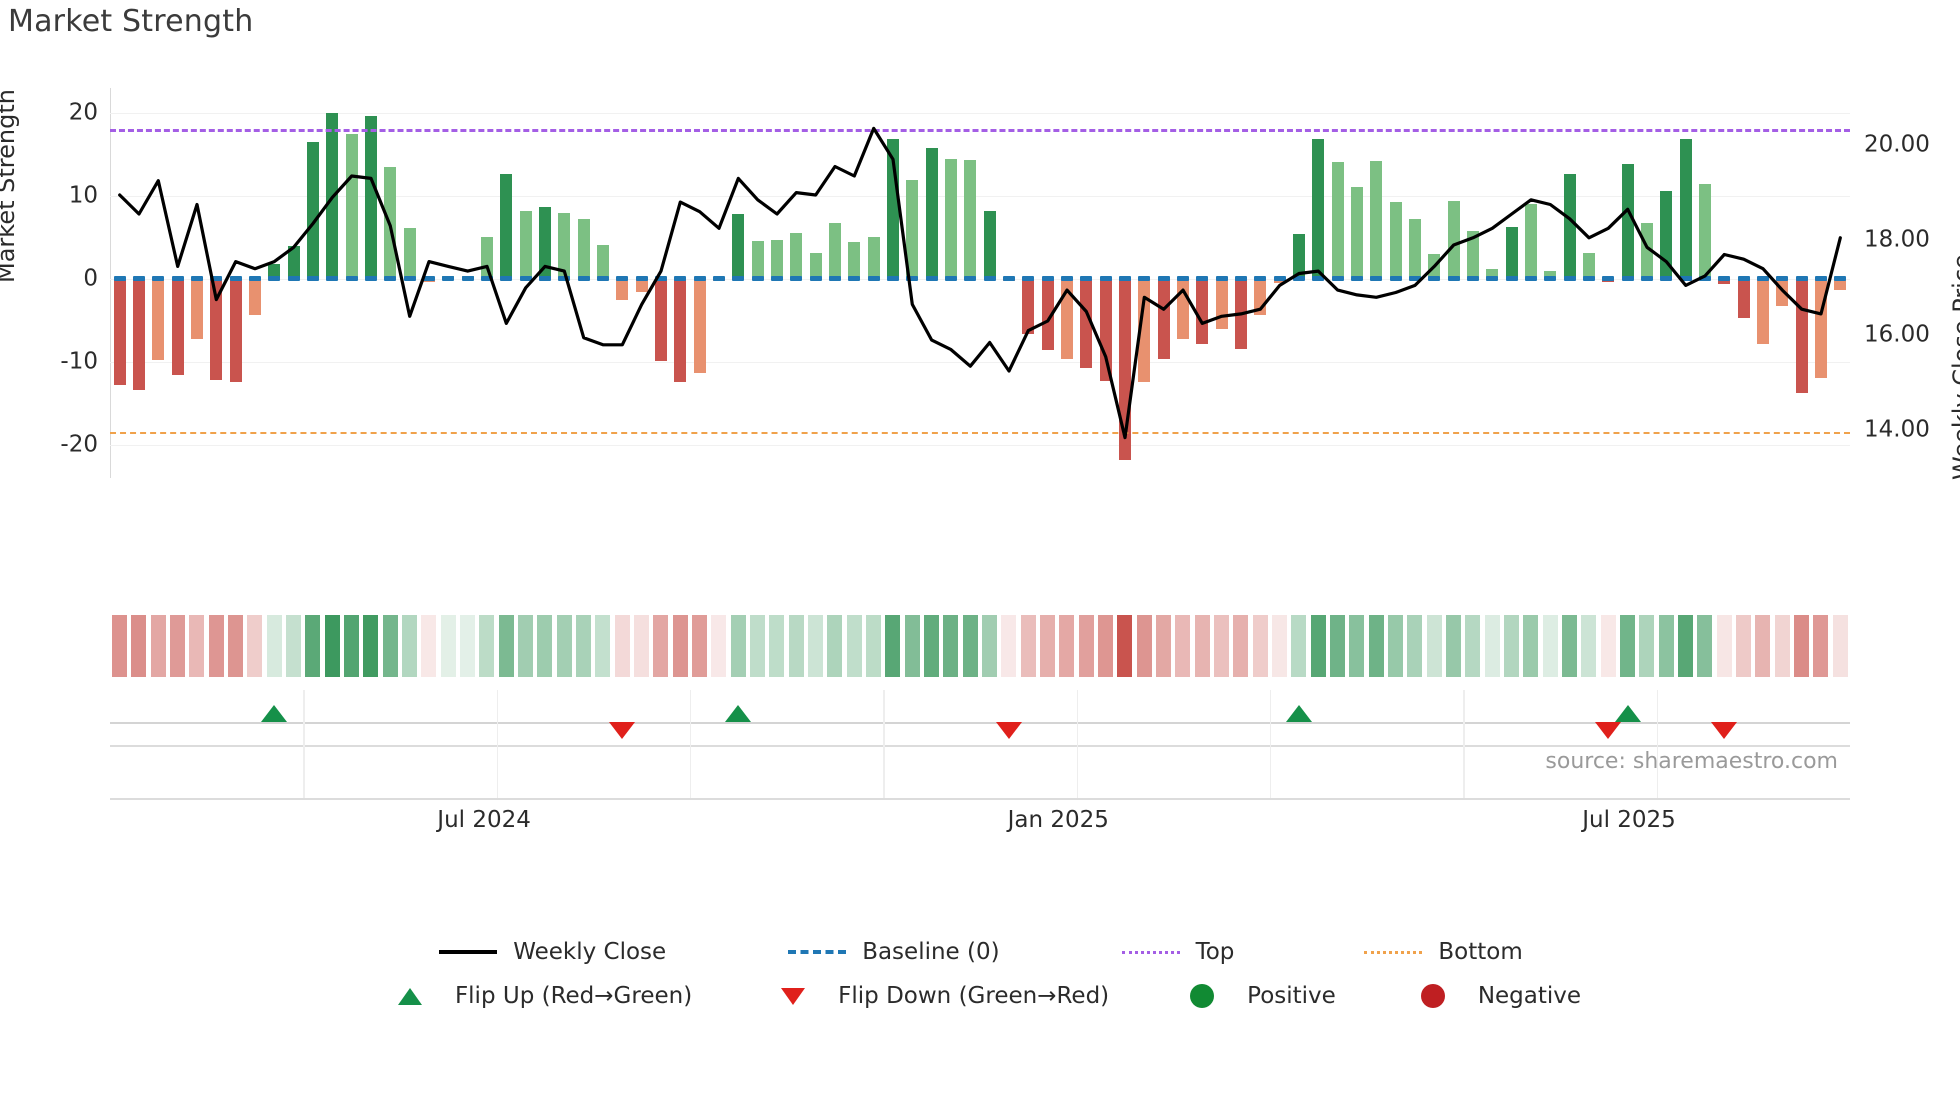 Image resolution: width=1960 pixels, height=1102 pixels. I want to click on flip-up-swatch-icon, so click(410, 996).